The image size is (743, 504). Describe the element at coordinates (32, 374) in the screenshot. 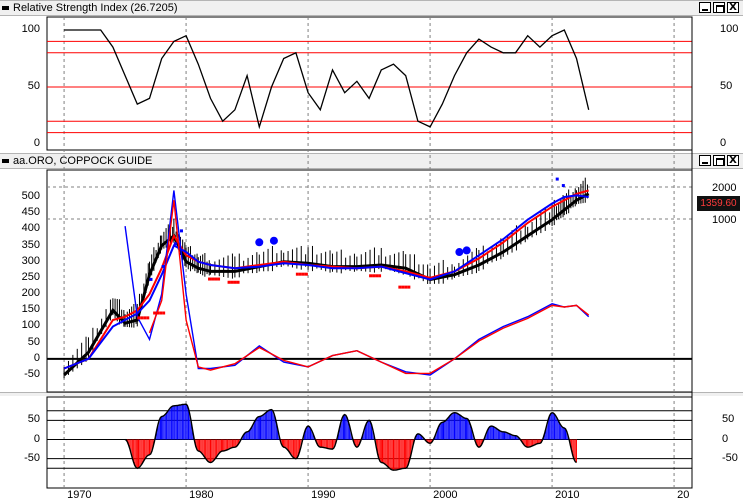

I see `price-left-tick: -50` at that location.